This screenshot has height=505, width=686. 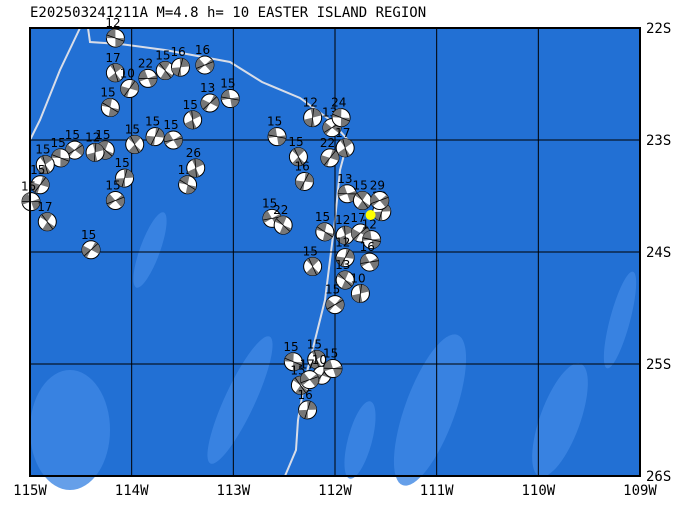 What do you see at coordinates (233, 491) in the screenshot?
I see `lon-tick-label: 113W` at bounding box center [233, 491].